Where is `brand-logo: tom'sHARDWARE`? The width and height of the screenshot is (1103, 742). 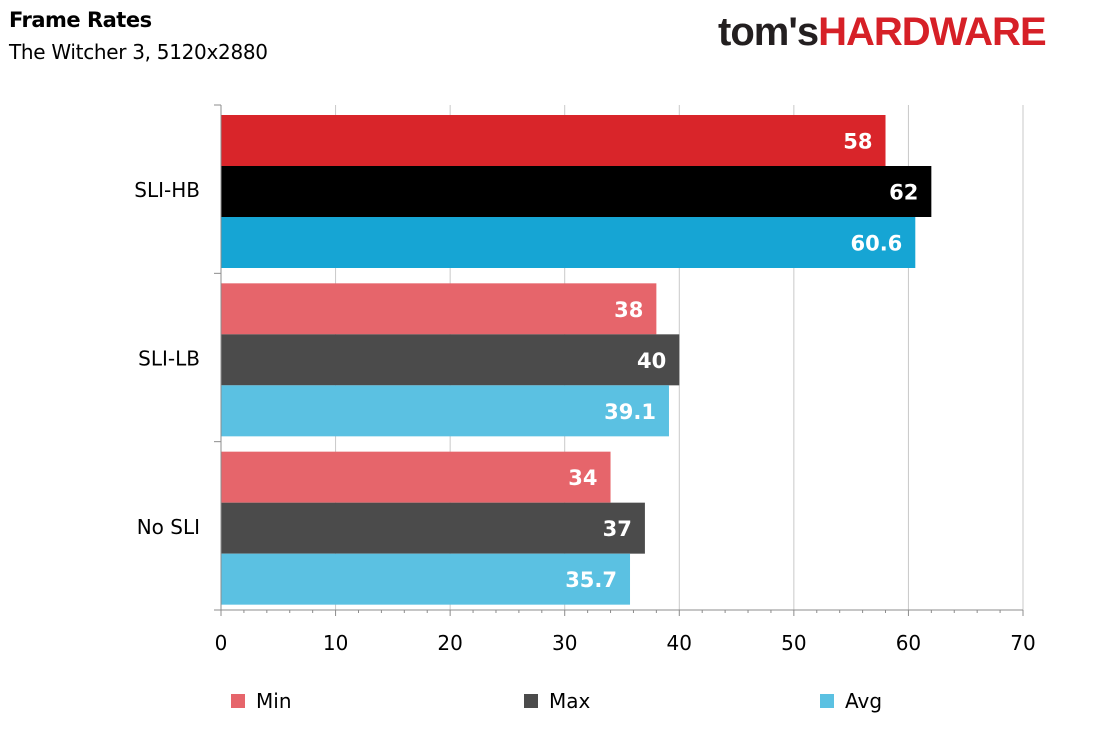
brand-logo: tom'sHARDWARE is located at coordinates (882, 32).